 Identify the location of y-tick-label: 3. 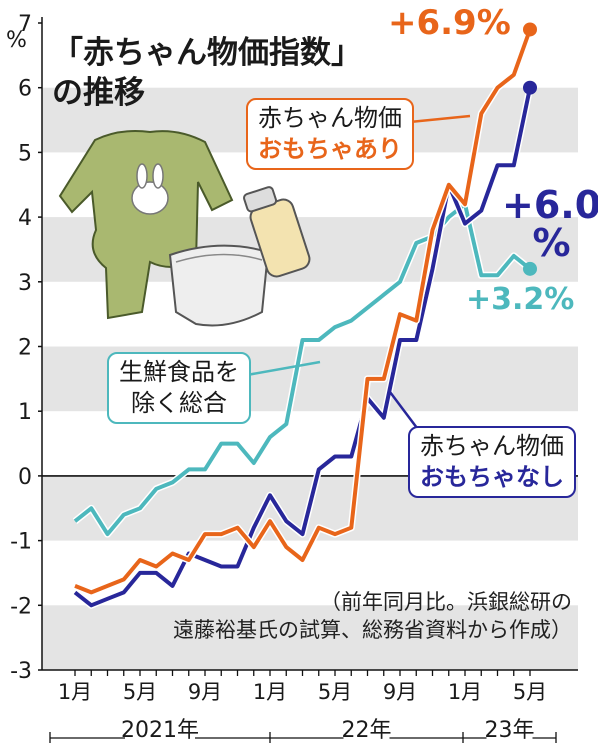
(25, 283).